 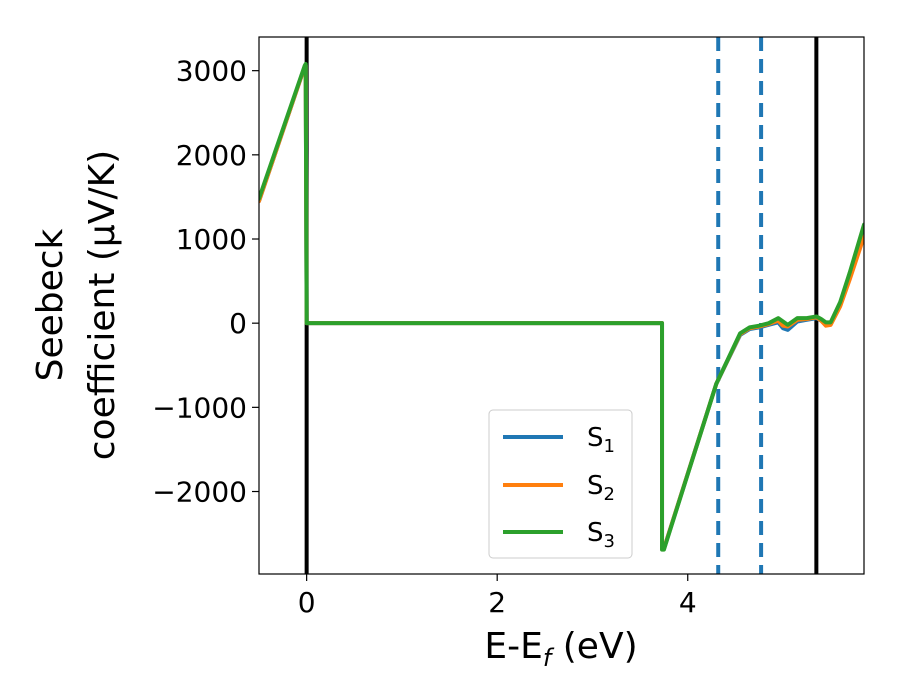 I want to click on x-axis-label: E-Ef (eV), so click(x=560, y=649).